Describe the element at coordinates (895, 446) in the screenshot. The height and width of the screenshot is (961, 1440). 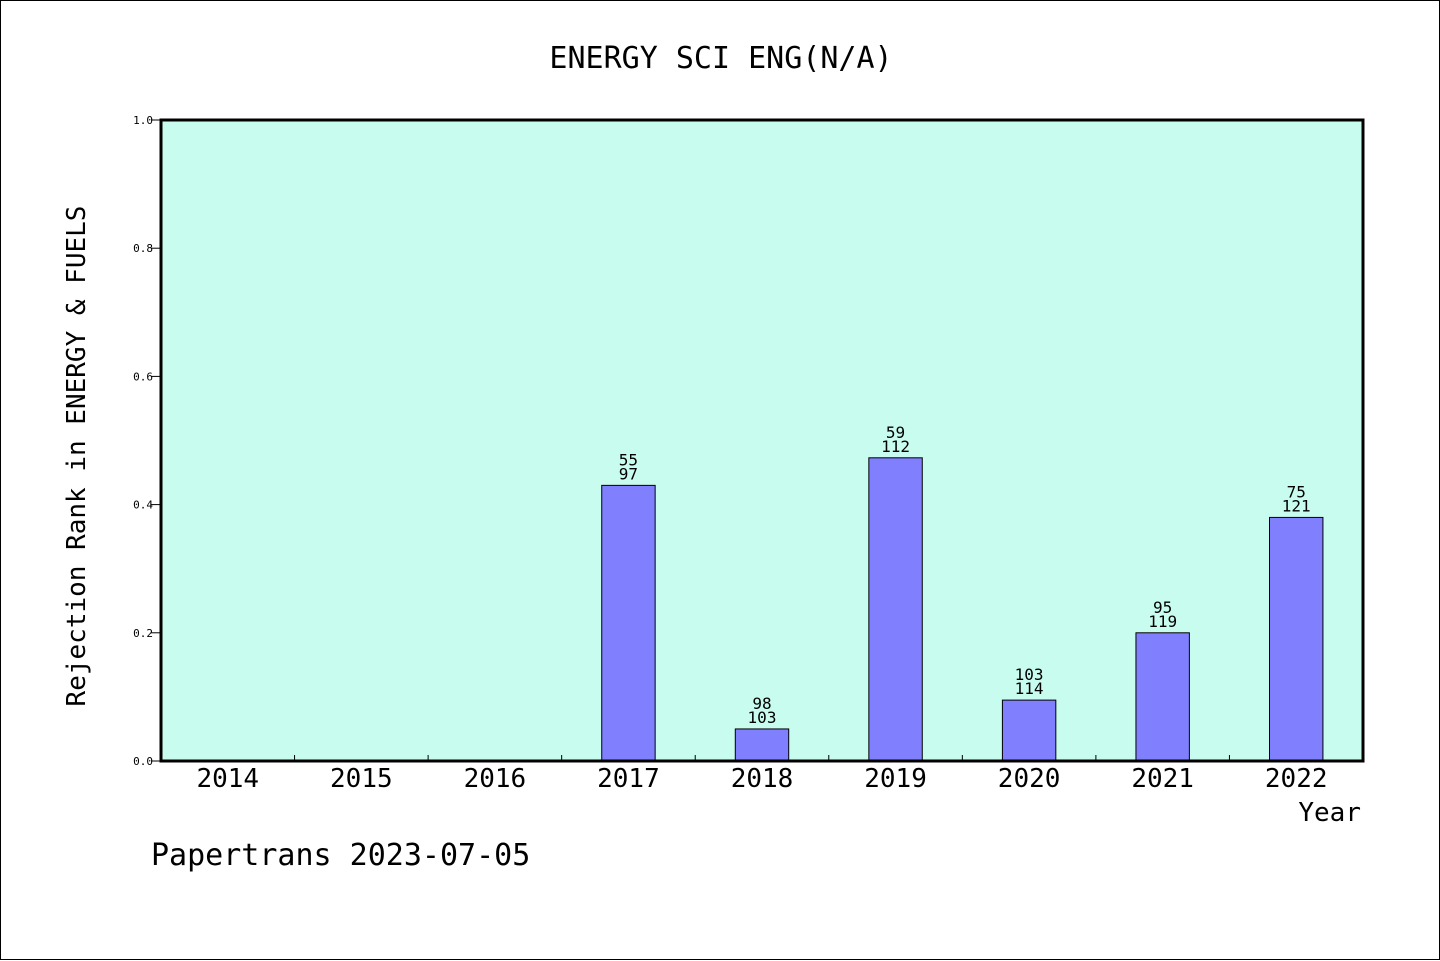
I see `bar-label-bottom: 112` at that location.